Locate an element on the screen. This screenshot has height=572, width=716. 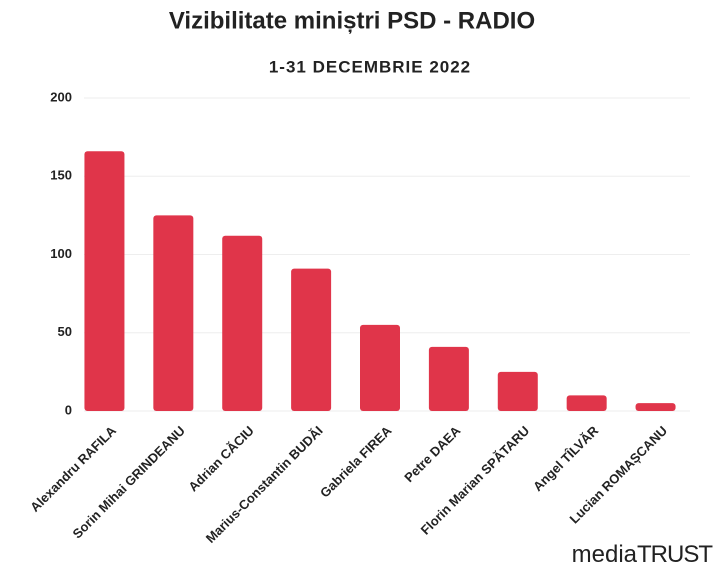
x-tick-label: Adrian CĂCIU is located at coordinates (220, 458).